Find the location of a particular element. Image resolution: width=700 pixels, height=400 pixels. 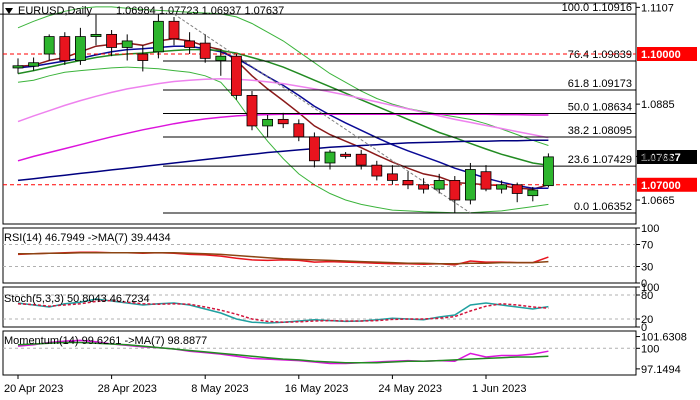

fib-level-label: 23.6 1.07429 is located at coordinates (600, 160).